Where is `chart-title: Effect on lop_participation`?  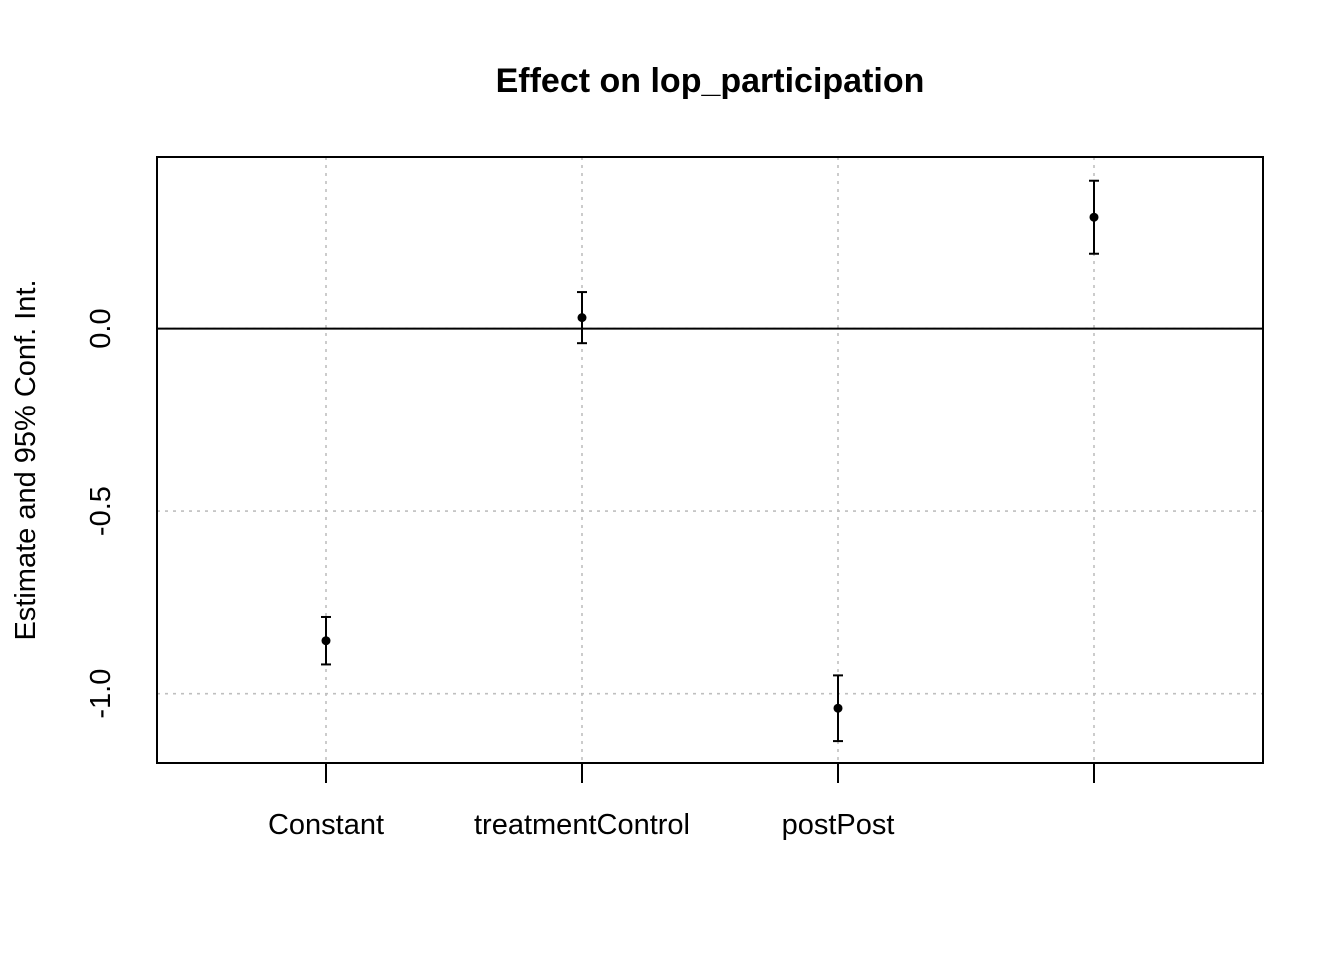 chart-title: Effect on lop_participation is located at coordinates (710, 81).